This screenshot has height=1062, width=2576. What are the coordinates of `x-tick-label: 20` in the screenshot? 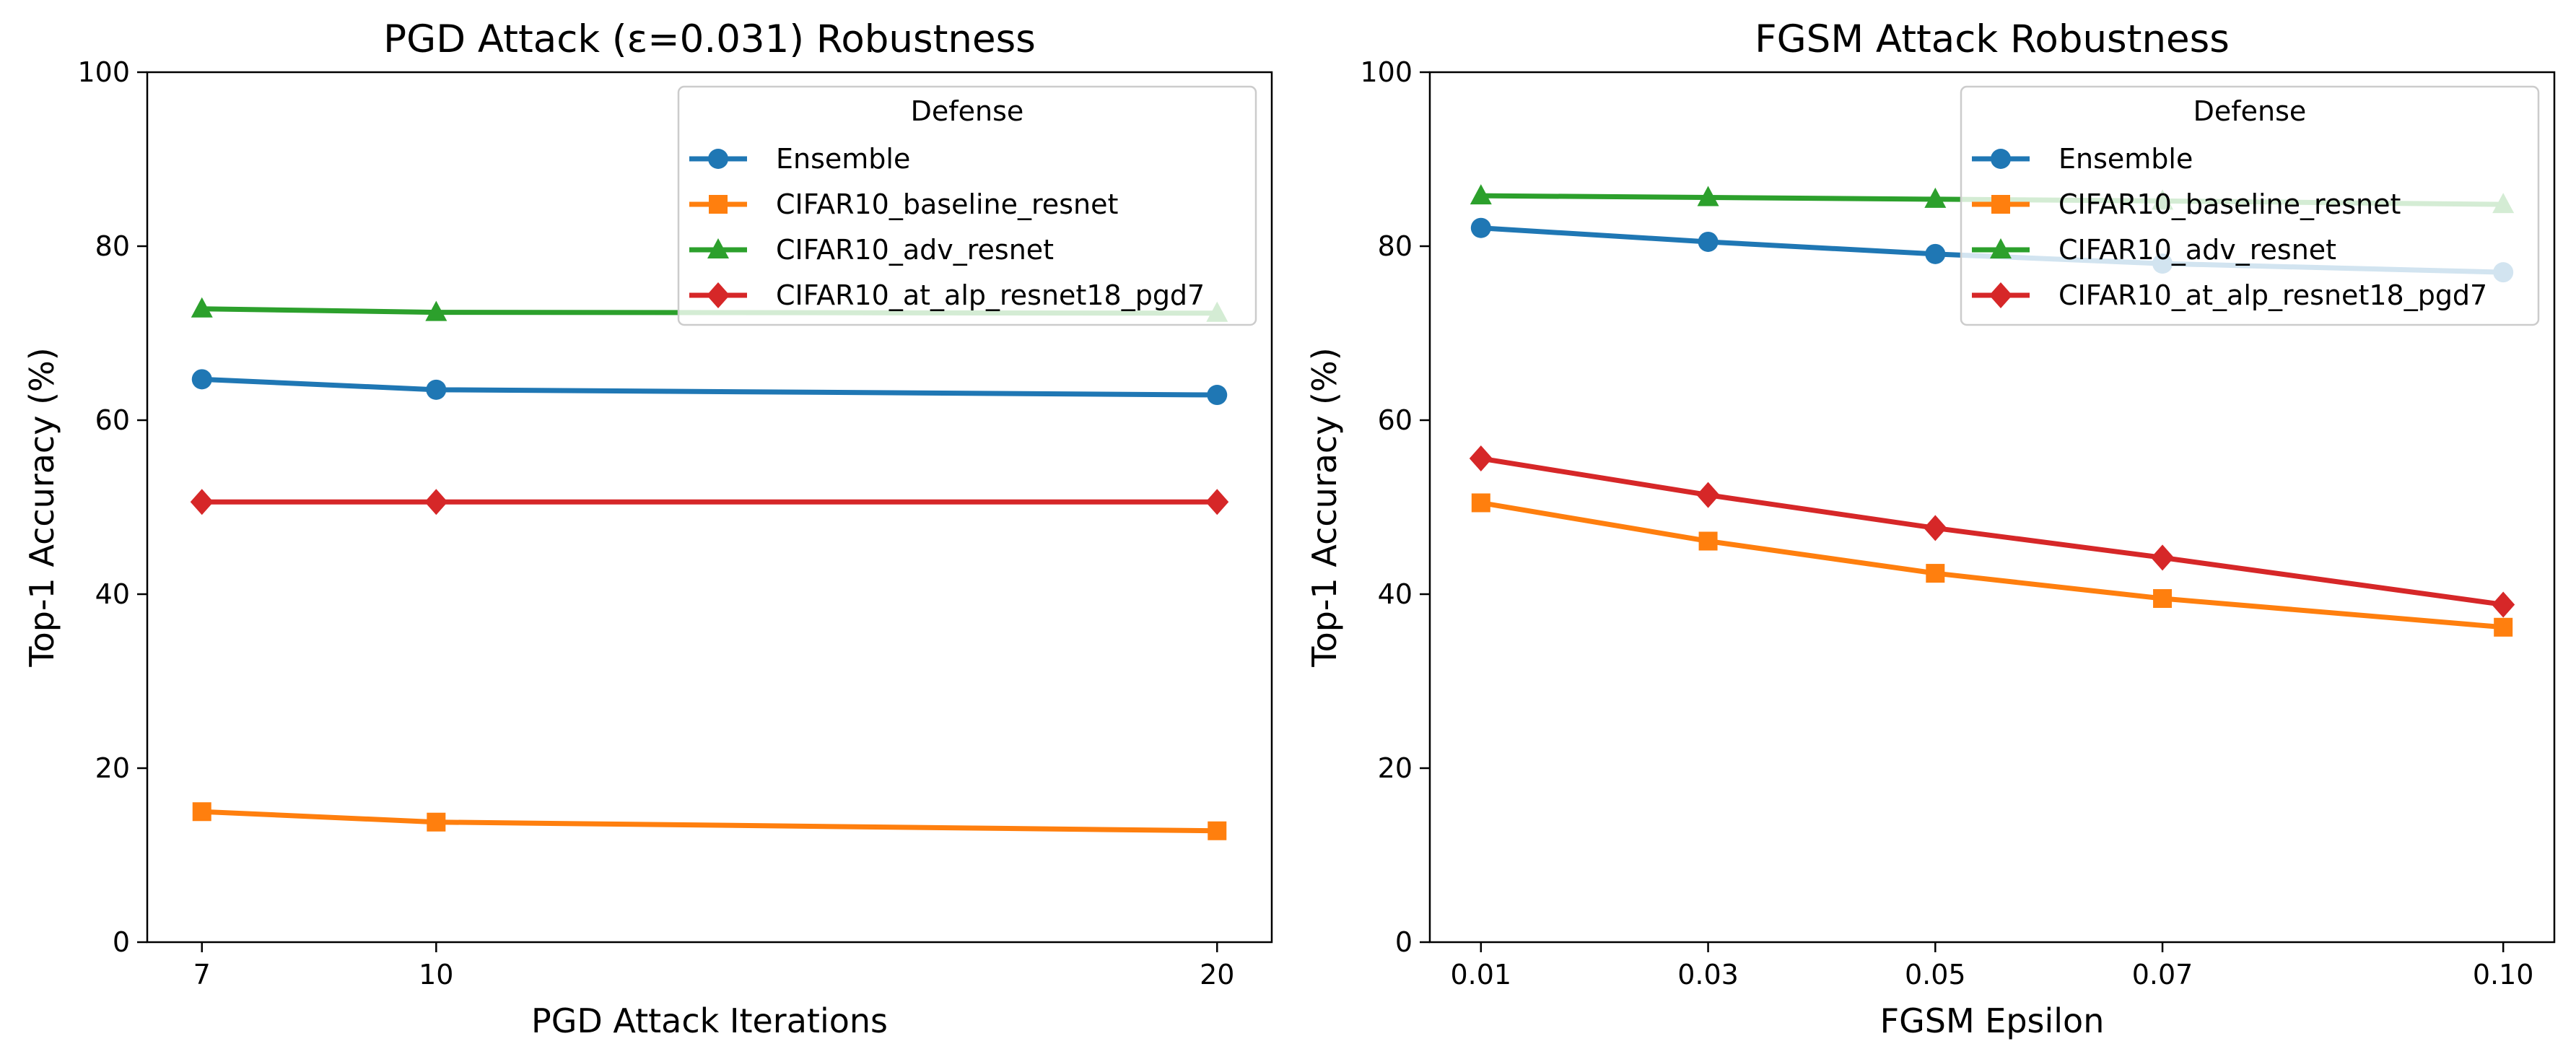 It's located at (1217, 975).